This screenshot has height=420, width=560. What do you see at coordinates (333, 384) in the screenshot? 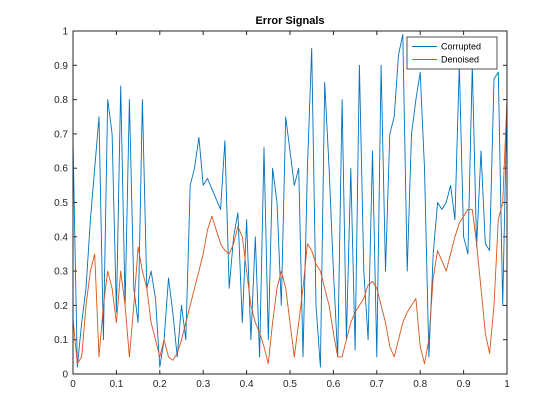
I see `x-tick-label: 0.6` at bounding box center [333, 384].